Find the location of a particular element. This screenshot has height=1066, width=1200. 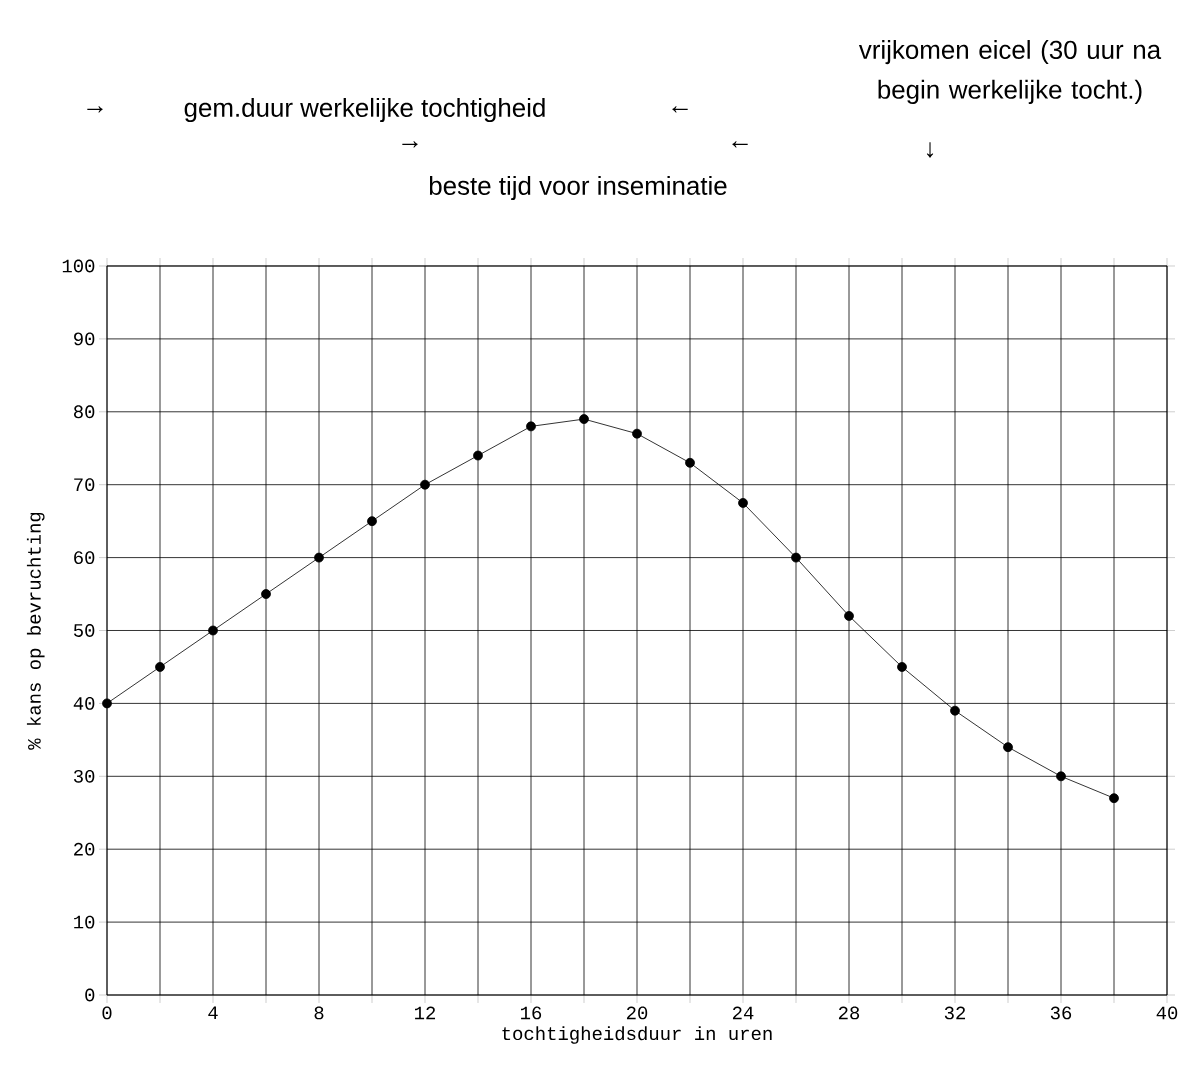

text: beste tijd voor inseminatie is located at coordinates (578, 188).